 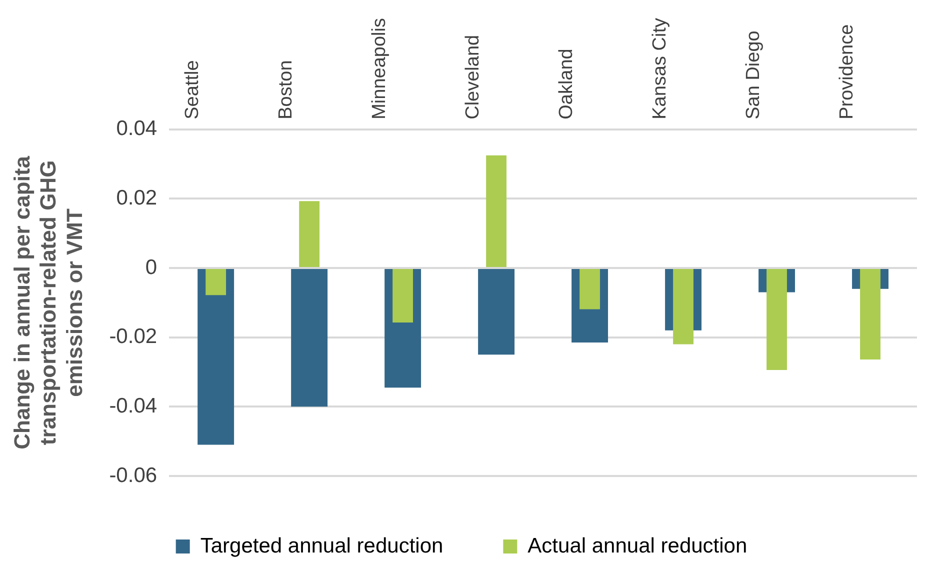 I want to click on x-tick-label: Oakland, so click(x=567, y=84).